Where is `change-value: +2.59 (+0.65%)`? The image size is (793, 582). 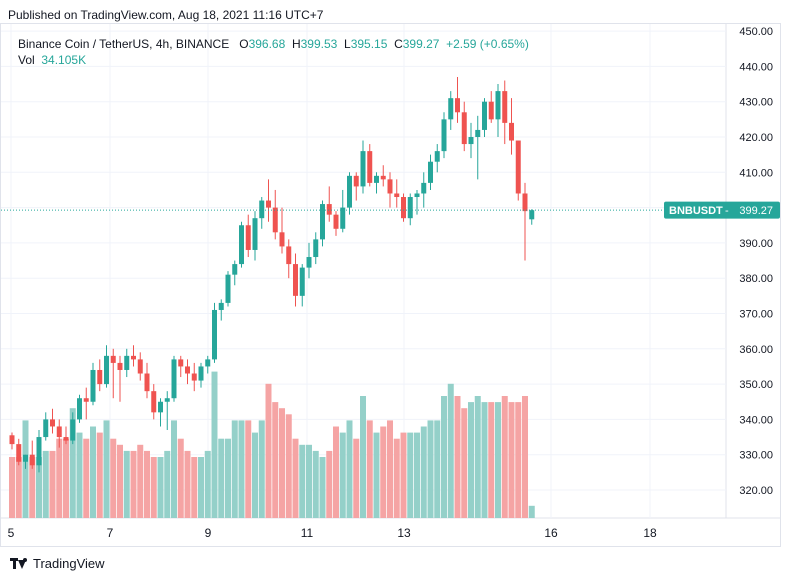
change-value: +2.59 (+0.65%) is located at coordinates (487, 44).